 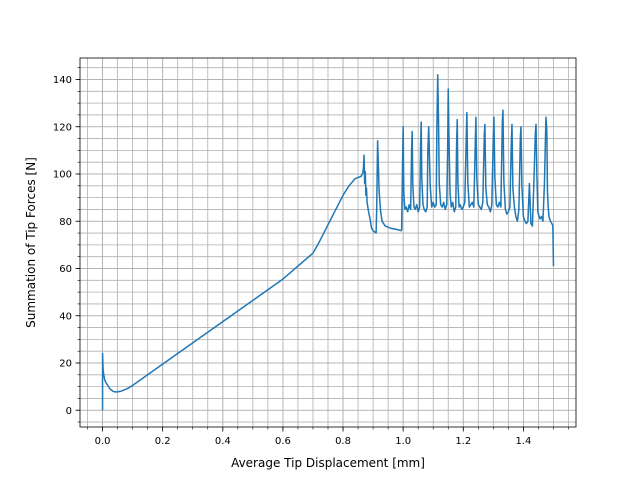 I want to click on x-tick-label: 1.4, so click(x=523, y=441).